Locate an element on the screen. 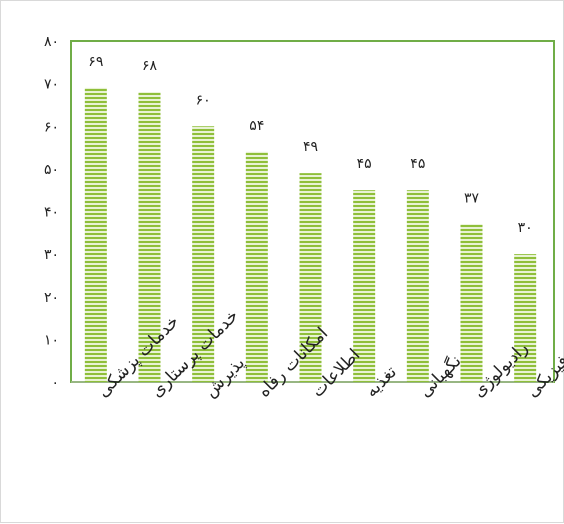  data-label: ۴۹ is located at coordinates (310, 147).